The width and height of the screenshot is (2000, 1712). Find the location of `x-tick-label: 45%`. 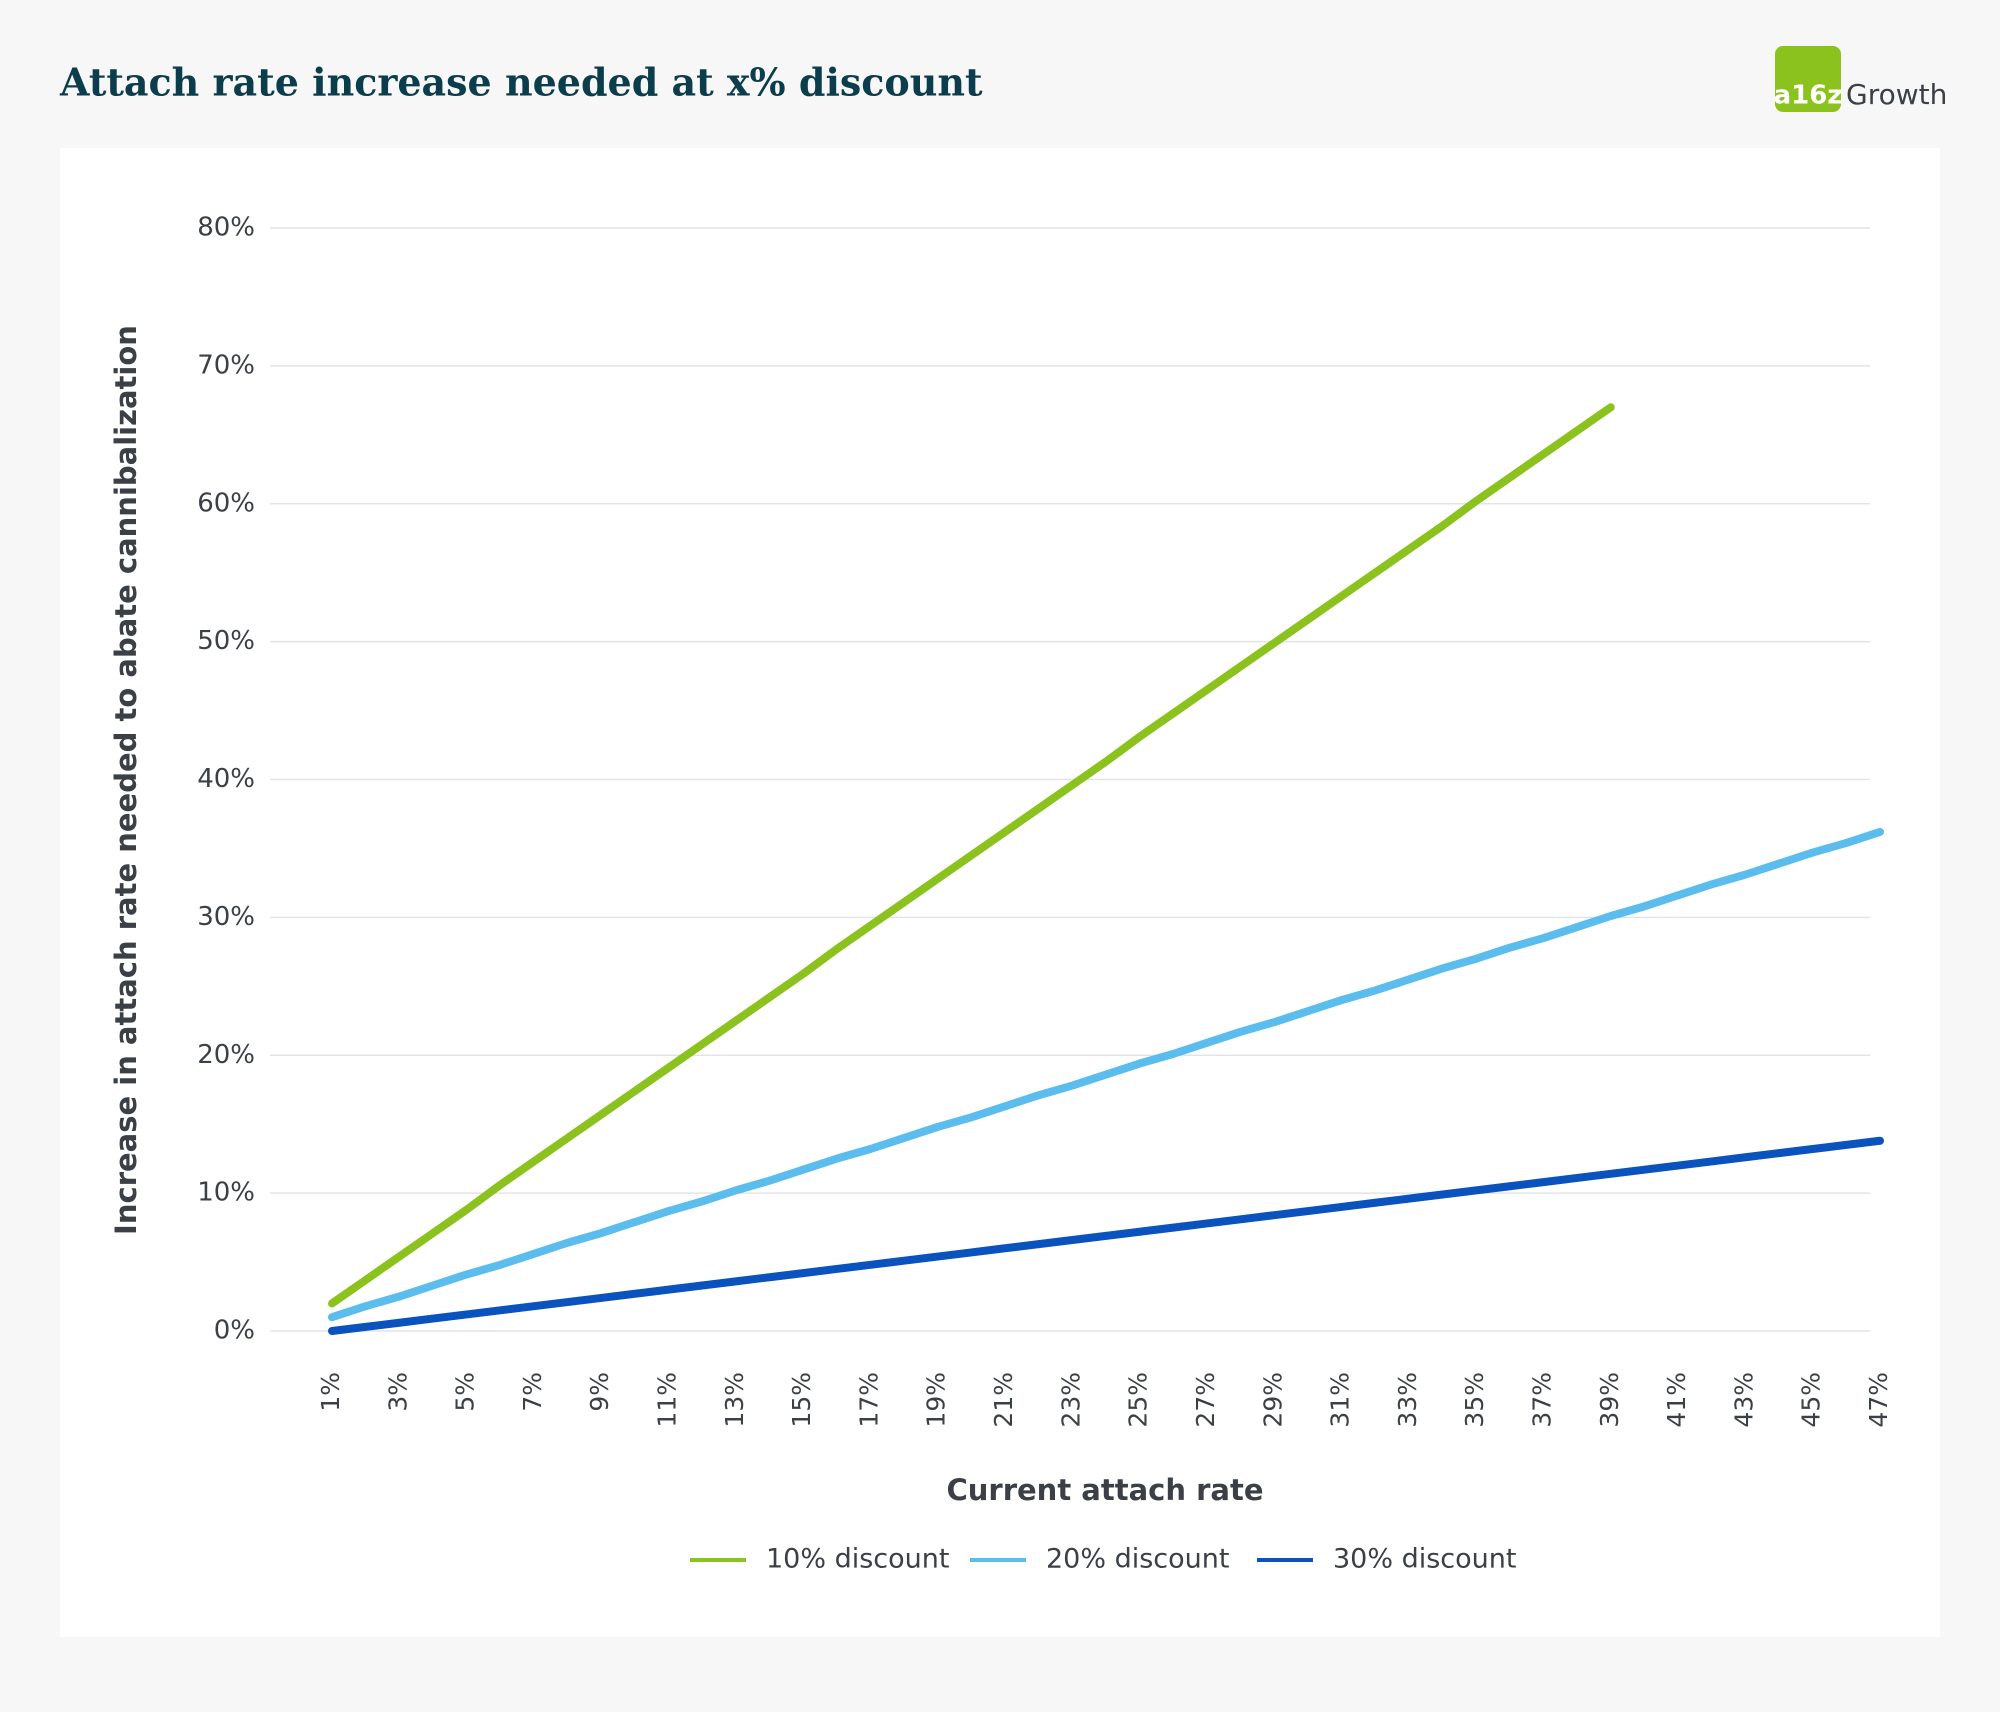

x-tick-label: 45% is located at coordinates (1811, 1400).